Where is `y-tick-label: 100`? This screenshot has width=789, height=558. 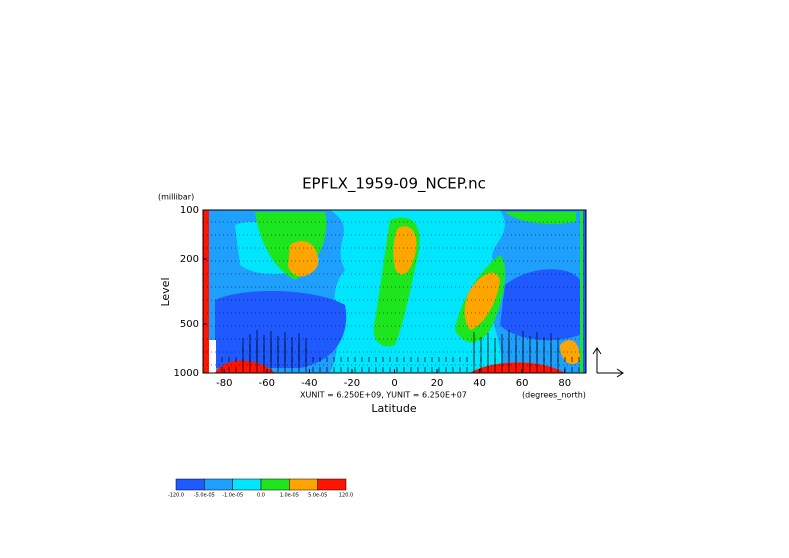 y-tick-label: 100 is located at coordinates (189, 210).